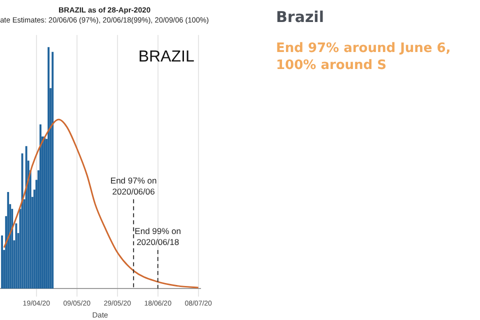  I want to click on ref-line-label: End 99% on 2020/06/18, so click(158, 237).